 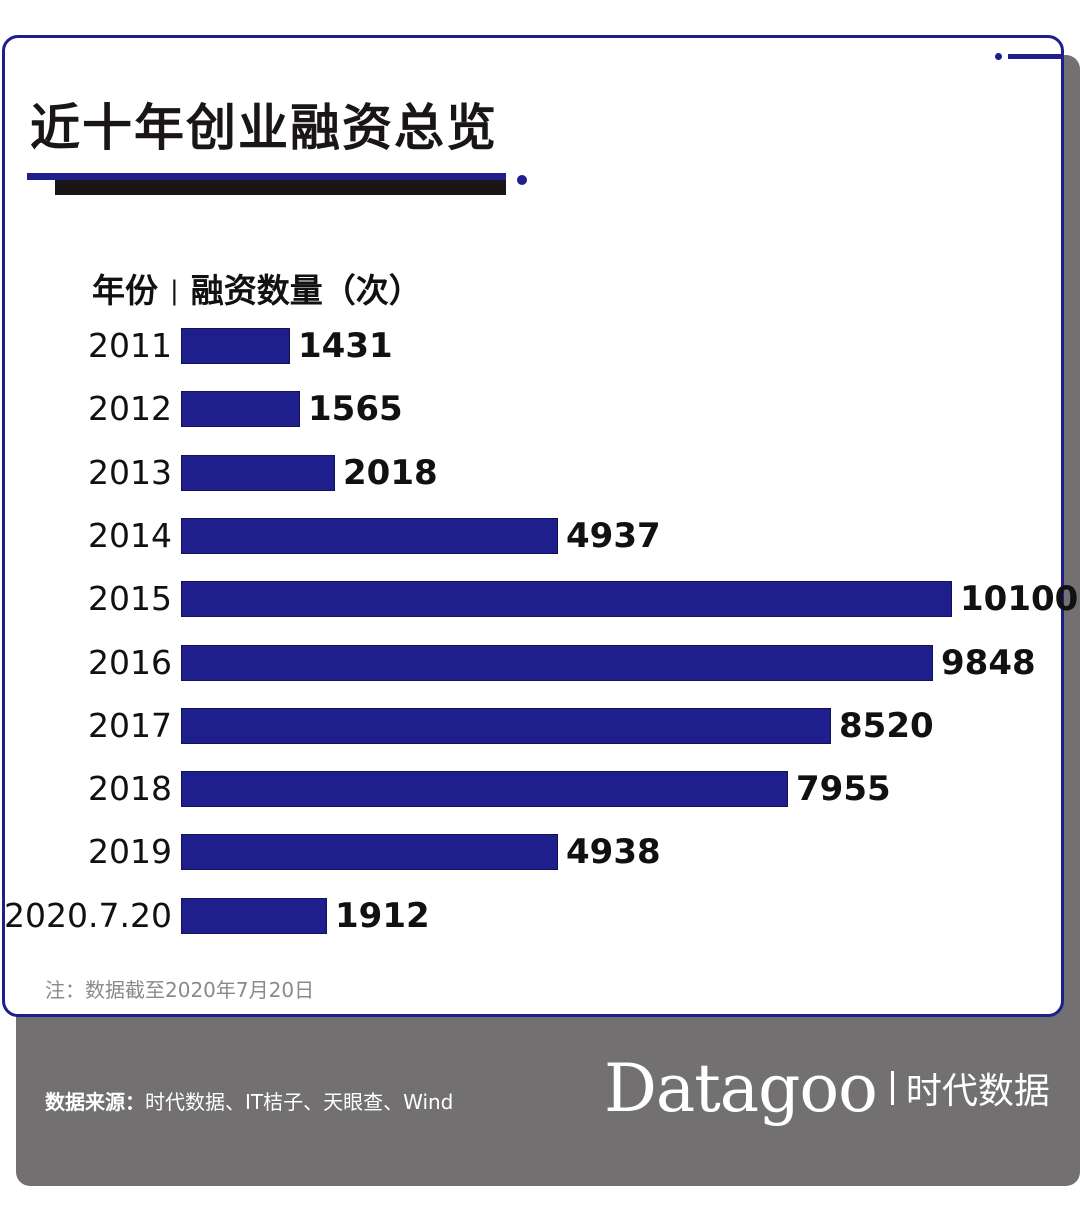 What do you see at coordinates (613, 535) in the screenshot?
I see `value-label: 4937` at bounding box center [613, 535].